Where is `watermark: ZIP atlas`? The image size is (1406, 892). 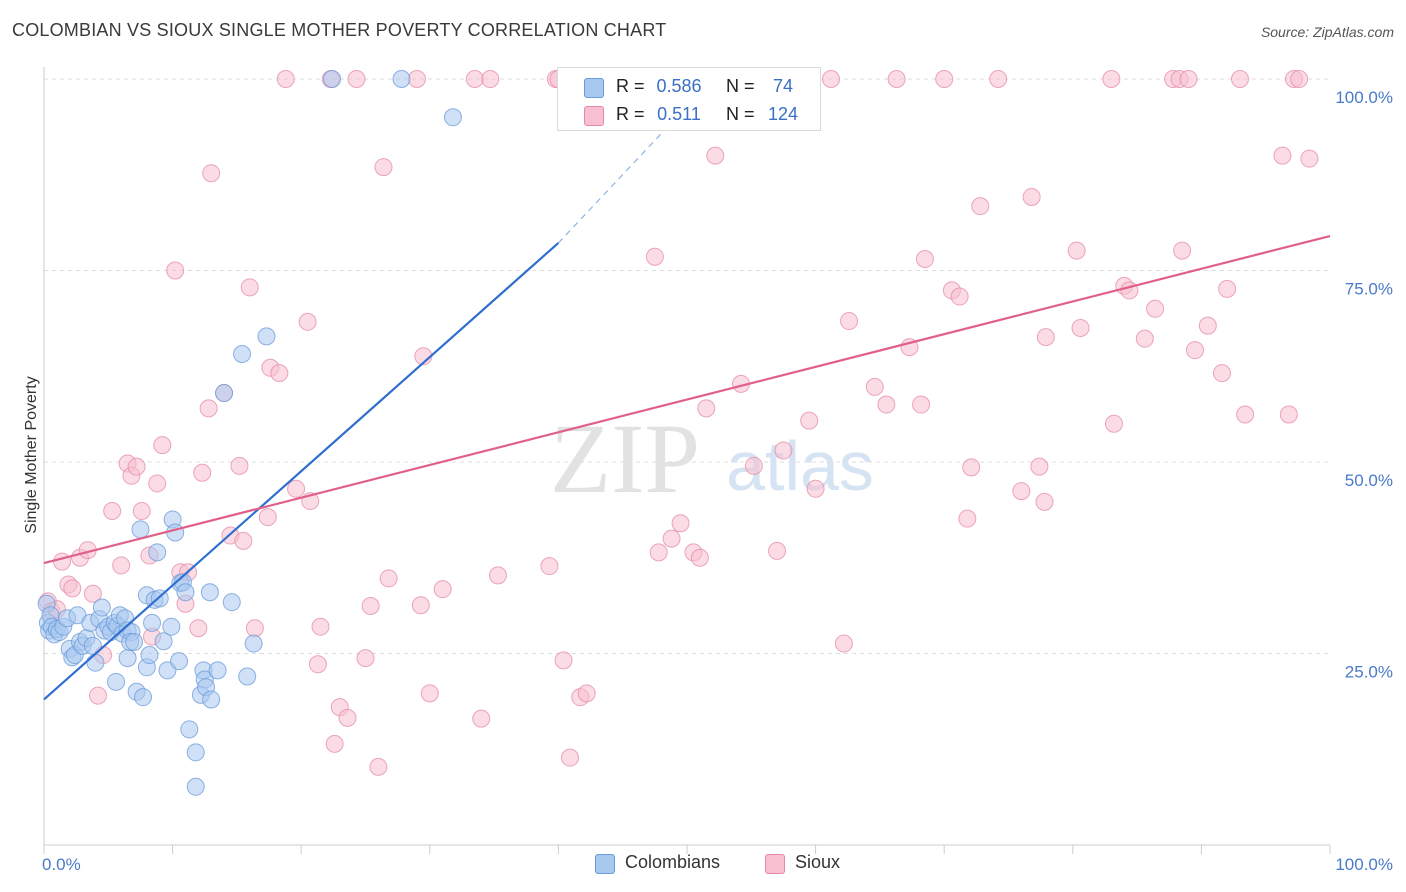 watermark: ZIP atlas is located at coordinates (712, 458).